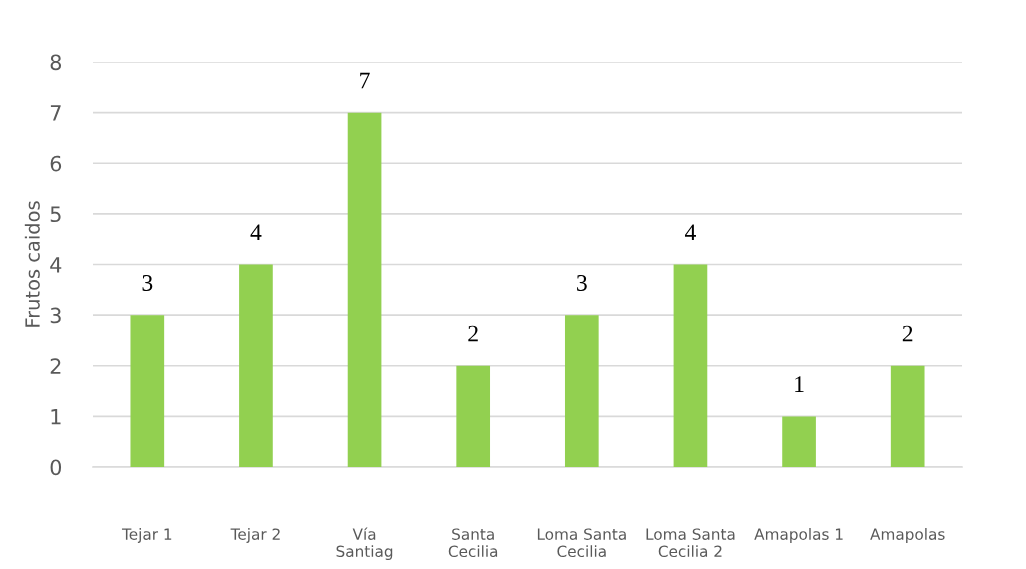  What do you see at coordinates (55, 366) in the screenshot?
I see `y-tick-label: 2` at bounding box center [55, 366].